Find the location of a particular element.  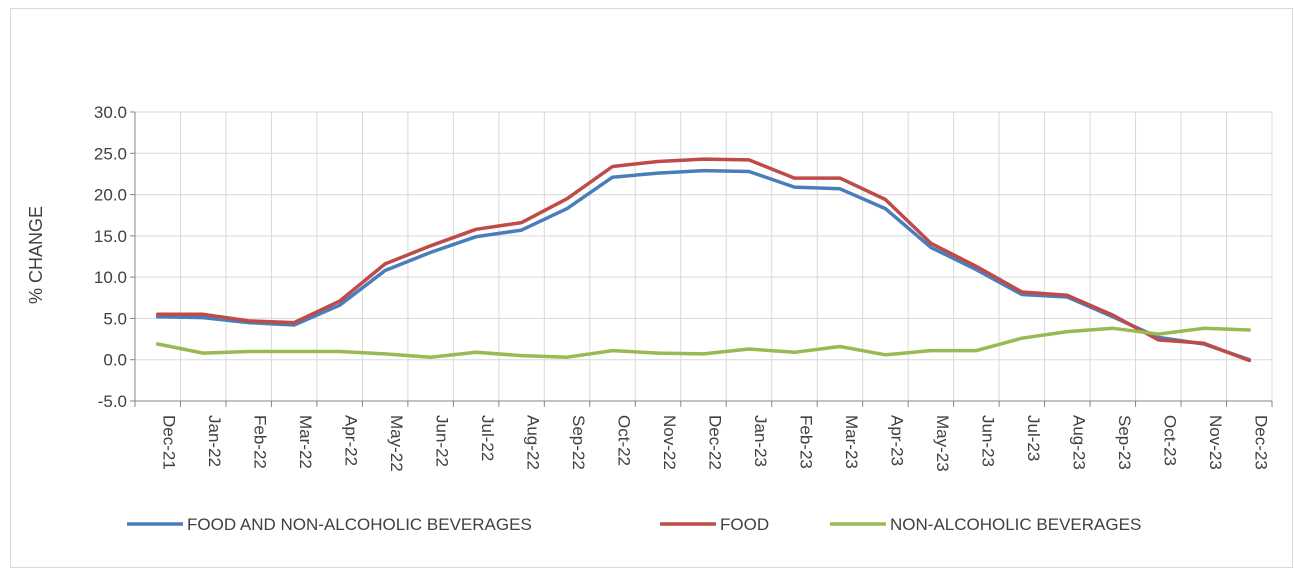

x-tick-label: Mar-22 is located at coordinates (305, 442).